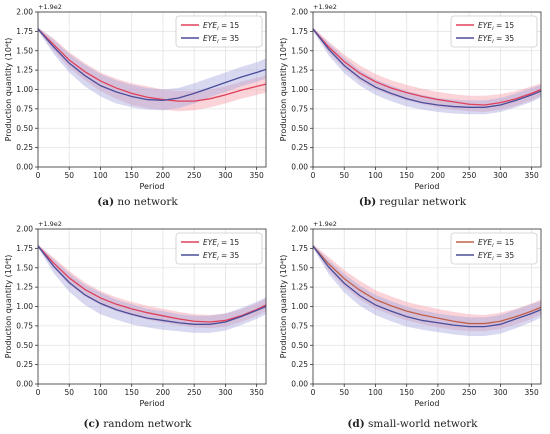 Image resolution: width=550 pixels, height=434 pixels. Describe the element at coordinates (299, 50) in the screenshot. I see `y-tick-label: 1.50` at that location.